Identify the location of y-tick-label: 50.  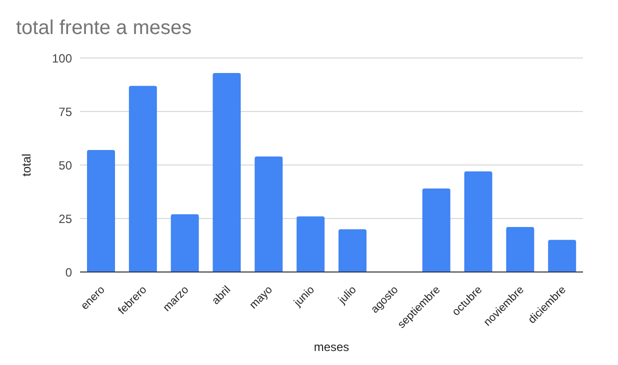
(65, 165).